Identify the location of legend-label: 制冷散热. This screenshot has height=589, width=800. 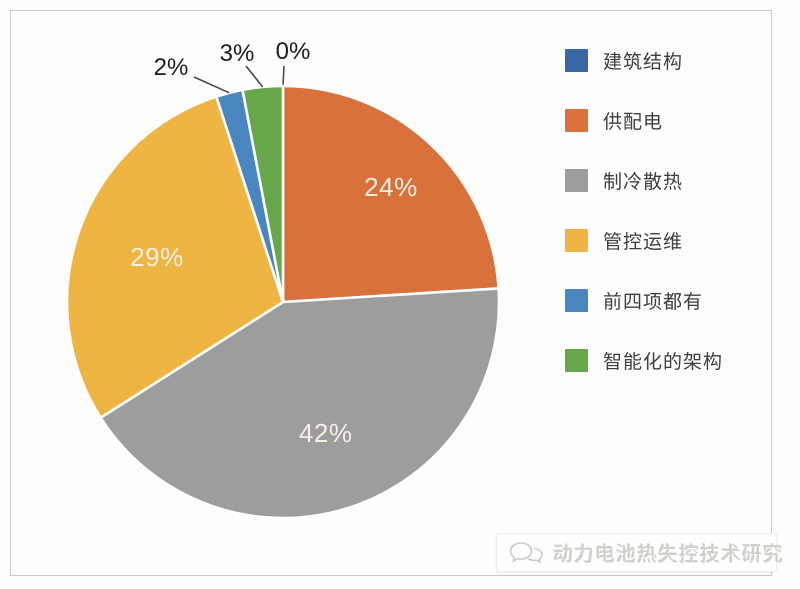
(643, 182).